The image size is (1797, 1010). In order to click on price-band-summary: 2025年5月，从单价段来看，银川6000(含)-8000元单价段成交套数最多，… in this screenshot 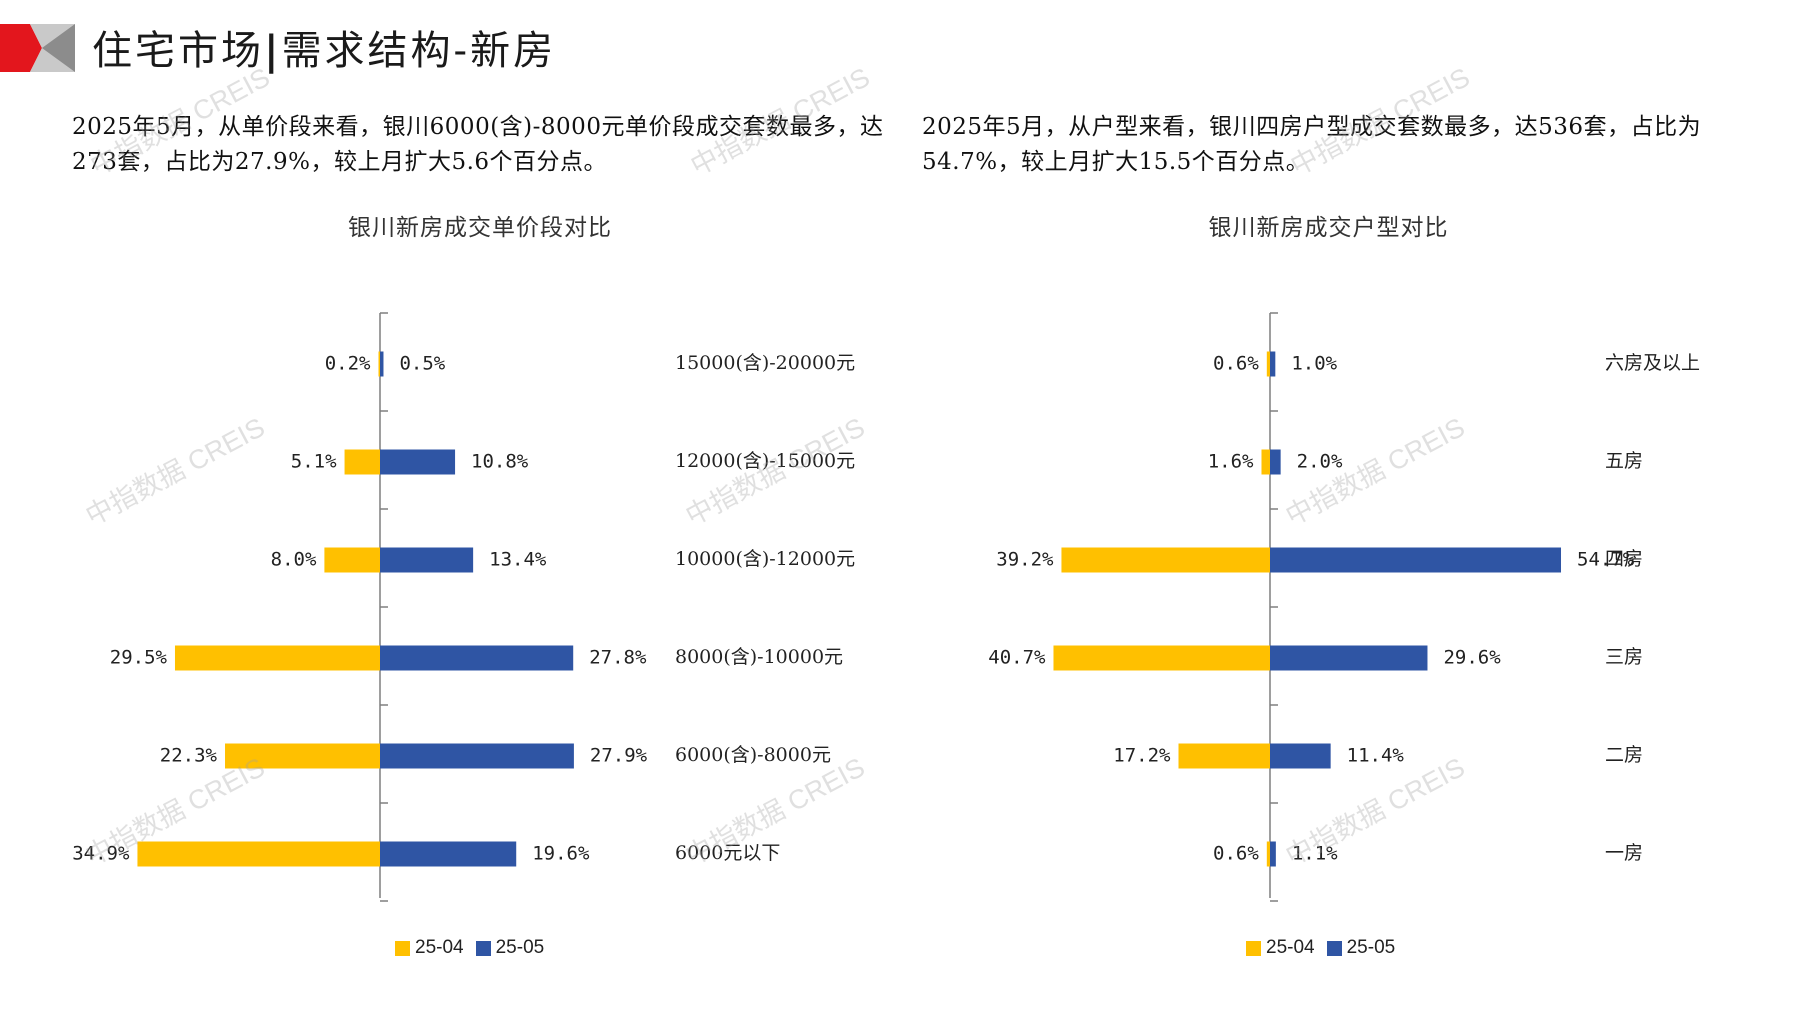, I will do `click(478, 144)`.